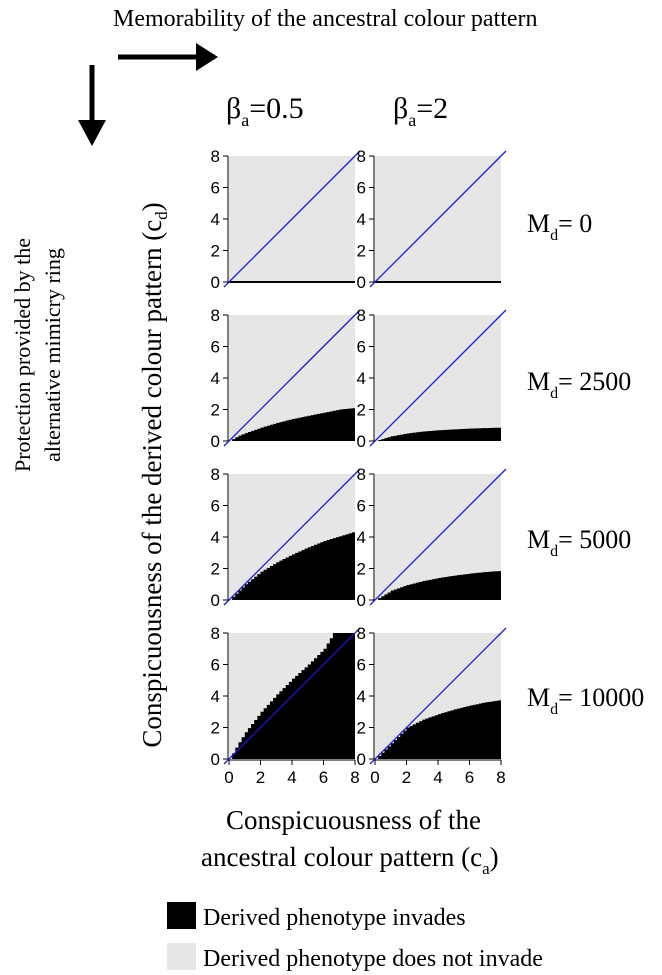 Image resolution: width=662 pixels, height=975 pixels. I want to click on panel-4-1: 0 2 4 6 8 0 2 4 6 8, so click(285, 705).